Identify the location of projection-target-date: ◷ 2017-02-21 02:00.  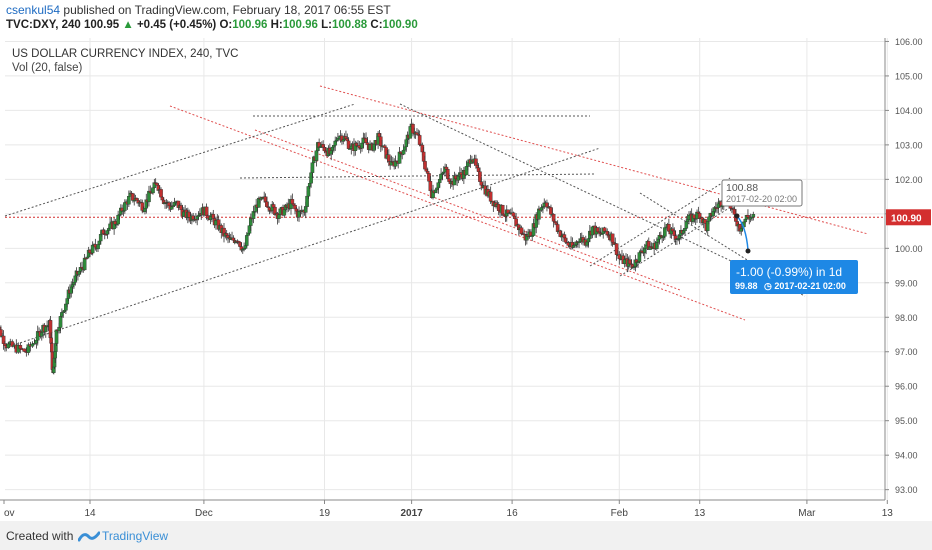
(805, 286).